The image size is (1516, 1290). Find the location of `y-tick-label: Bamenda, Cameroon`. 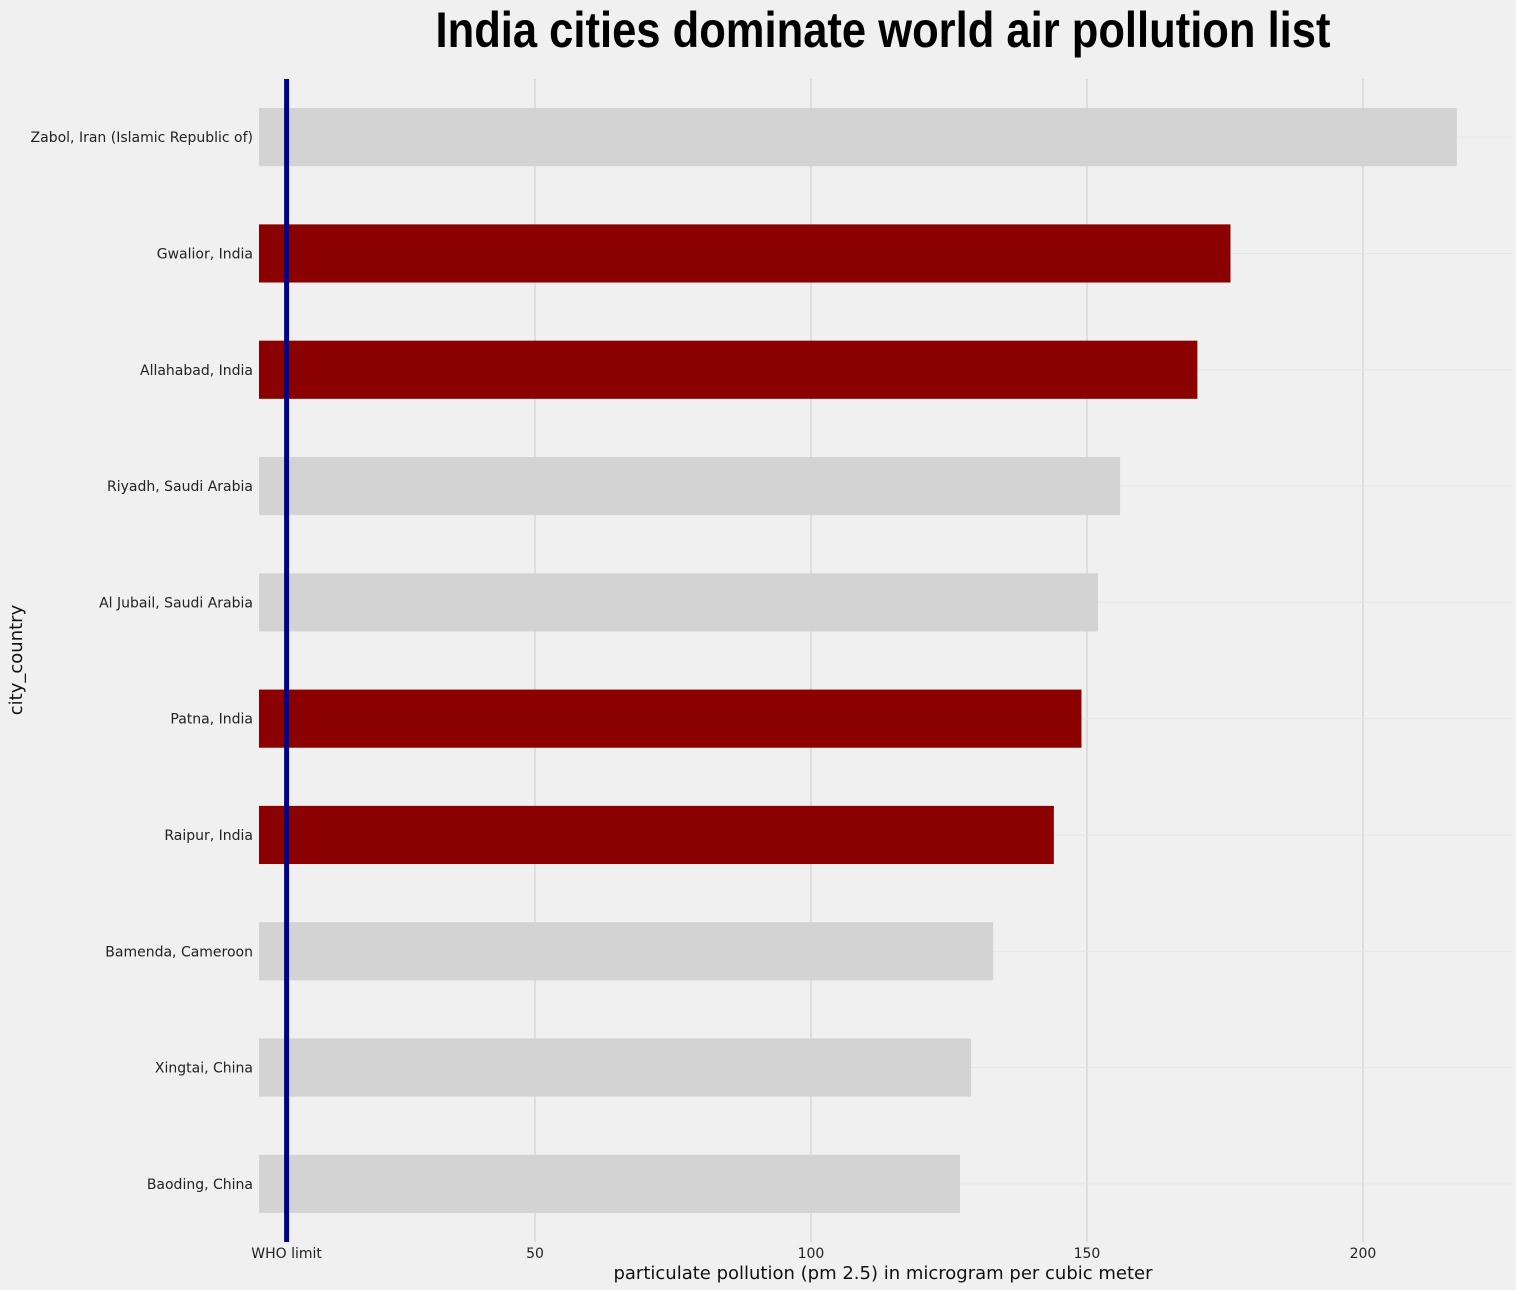

y-tick-label: Bamenda, Cameroon is located at coordinates (179, 952).